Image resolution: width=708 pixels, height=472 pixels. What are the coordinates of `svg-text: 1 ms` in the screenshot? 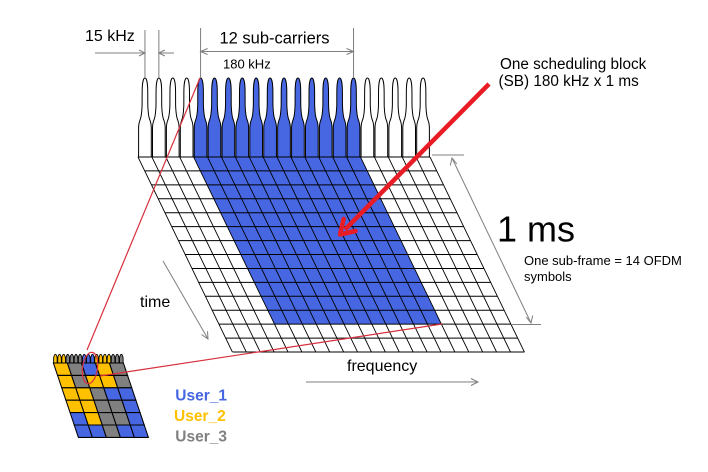 It's located at (536, 229).